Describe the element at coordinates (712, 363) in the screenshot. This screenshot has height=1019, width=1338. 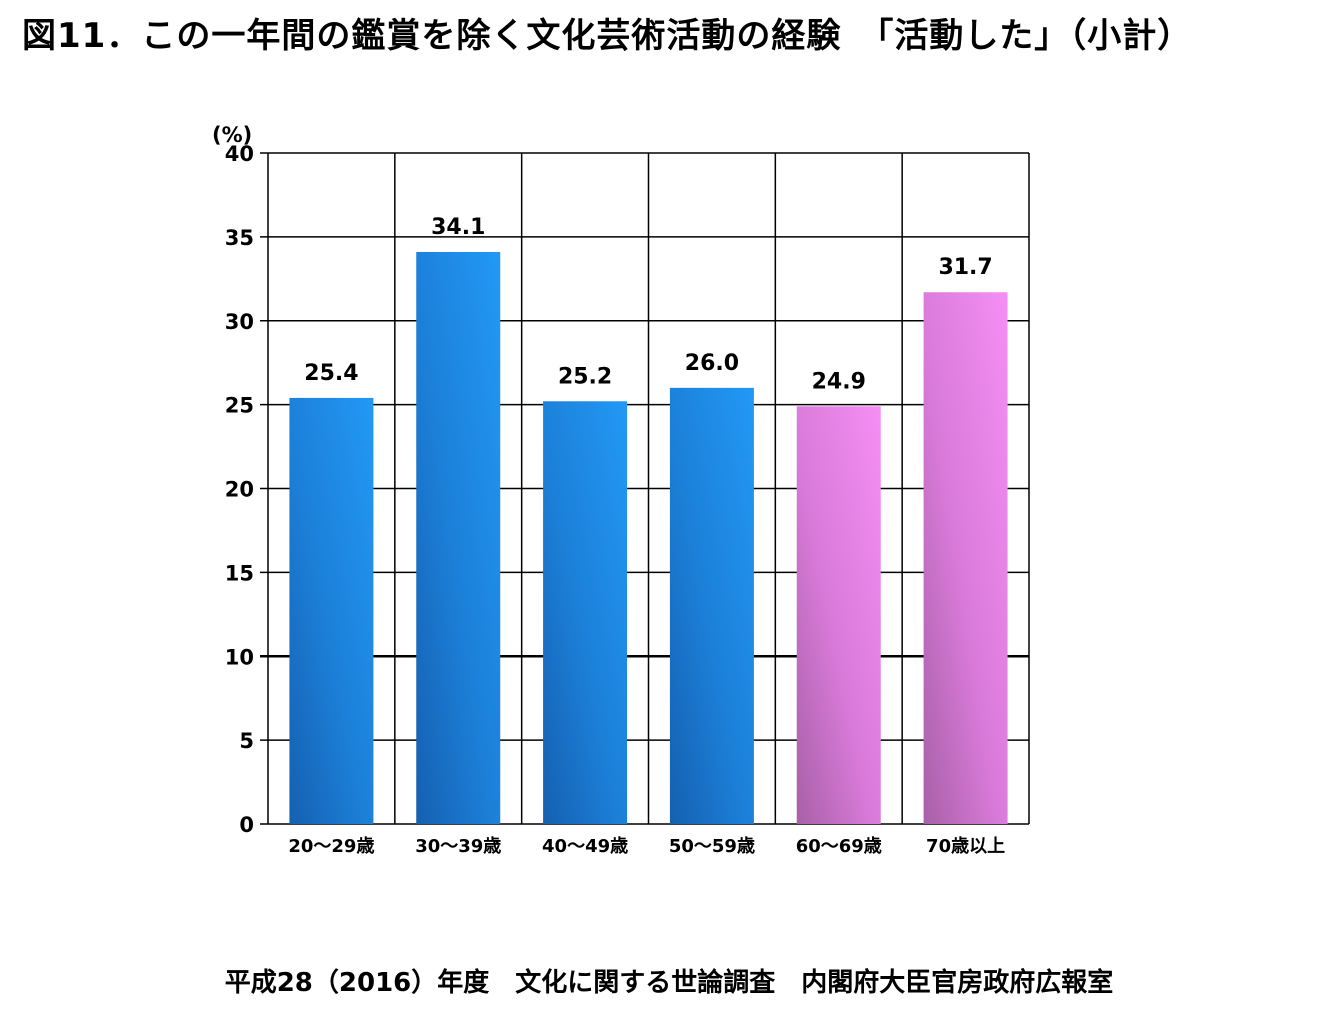
I see `value-label: 26.0` at that location.